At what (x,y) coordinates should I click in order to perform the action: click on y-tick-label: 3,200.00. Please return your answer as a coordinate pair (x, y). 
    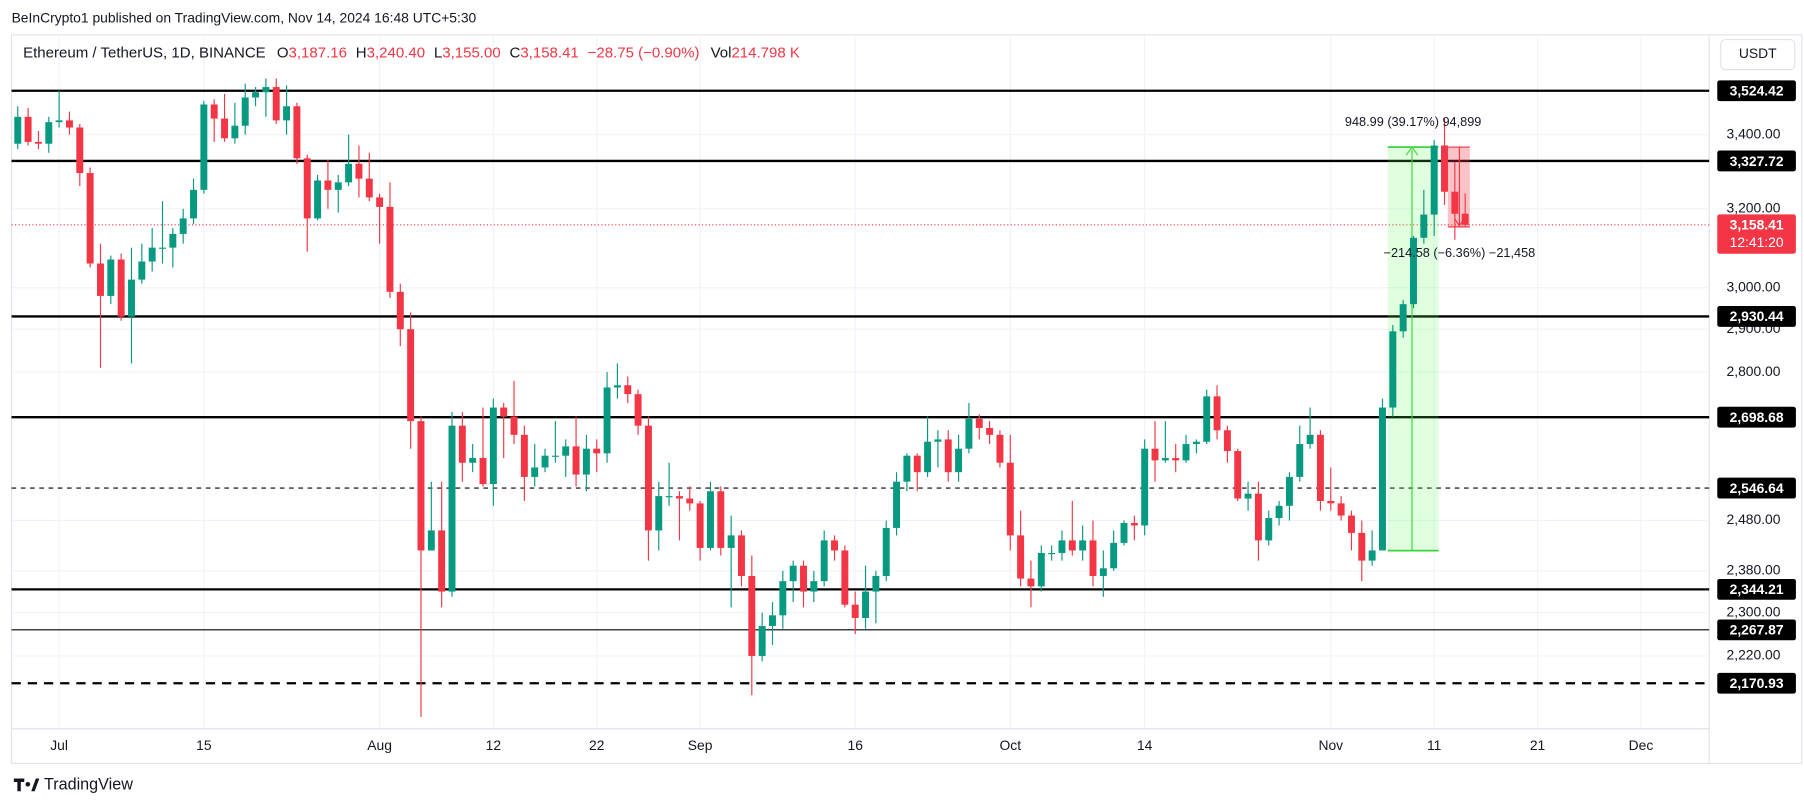
    Looking at the image, I should click on (1754, 207).